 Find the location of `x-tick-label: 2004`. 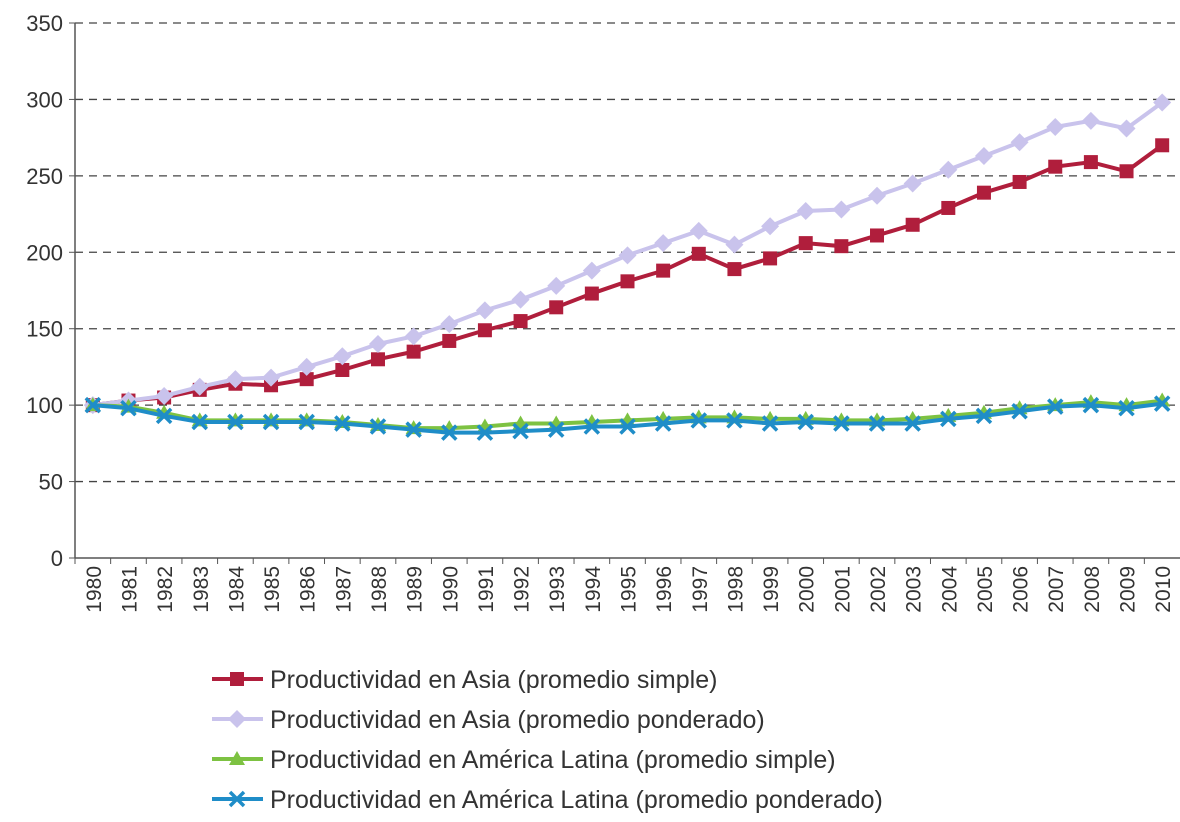

x-tick-label: 2004 is located at coordinates (949, 589).